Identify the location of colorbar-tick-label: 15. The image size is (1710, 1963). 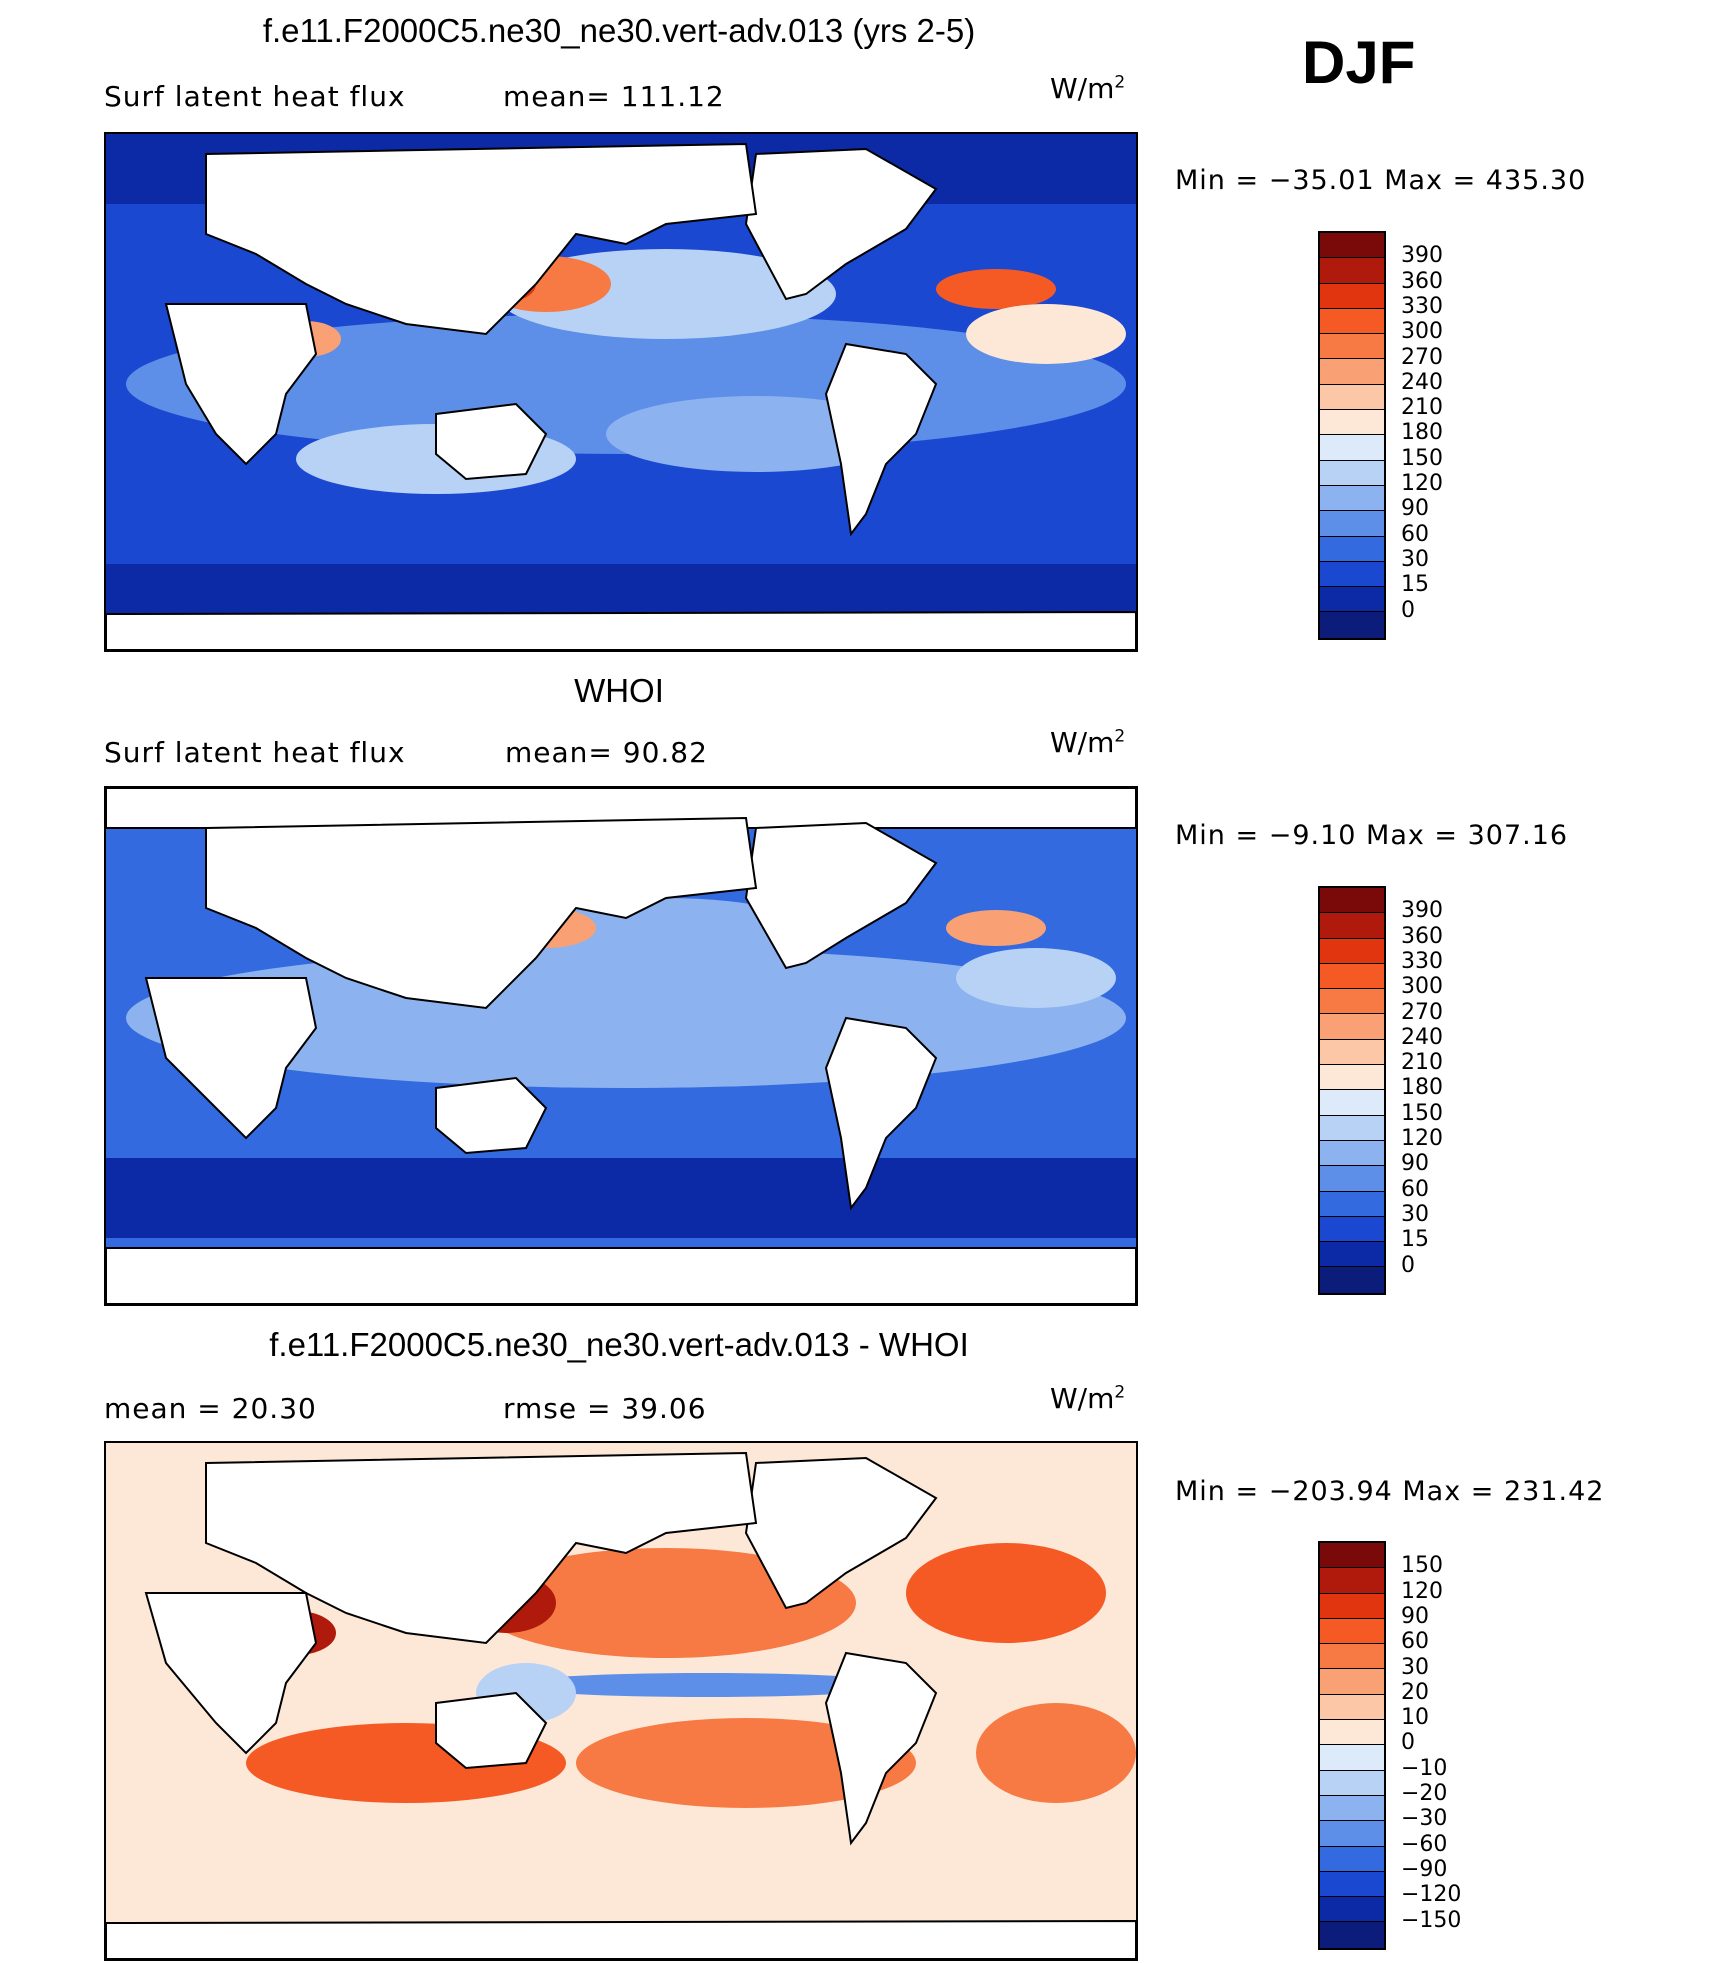
(1415, 585).